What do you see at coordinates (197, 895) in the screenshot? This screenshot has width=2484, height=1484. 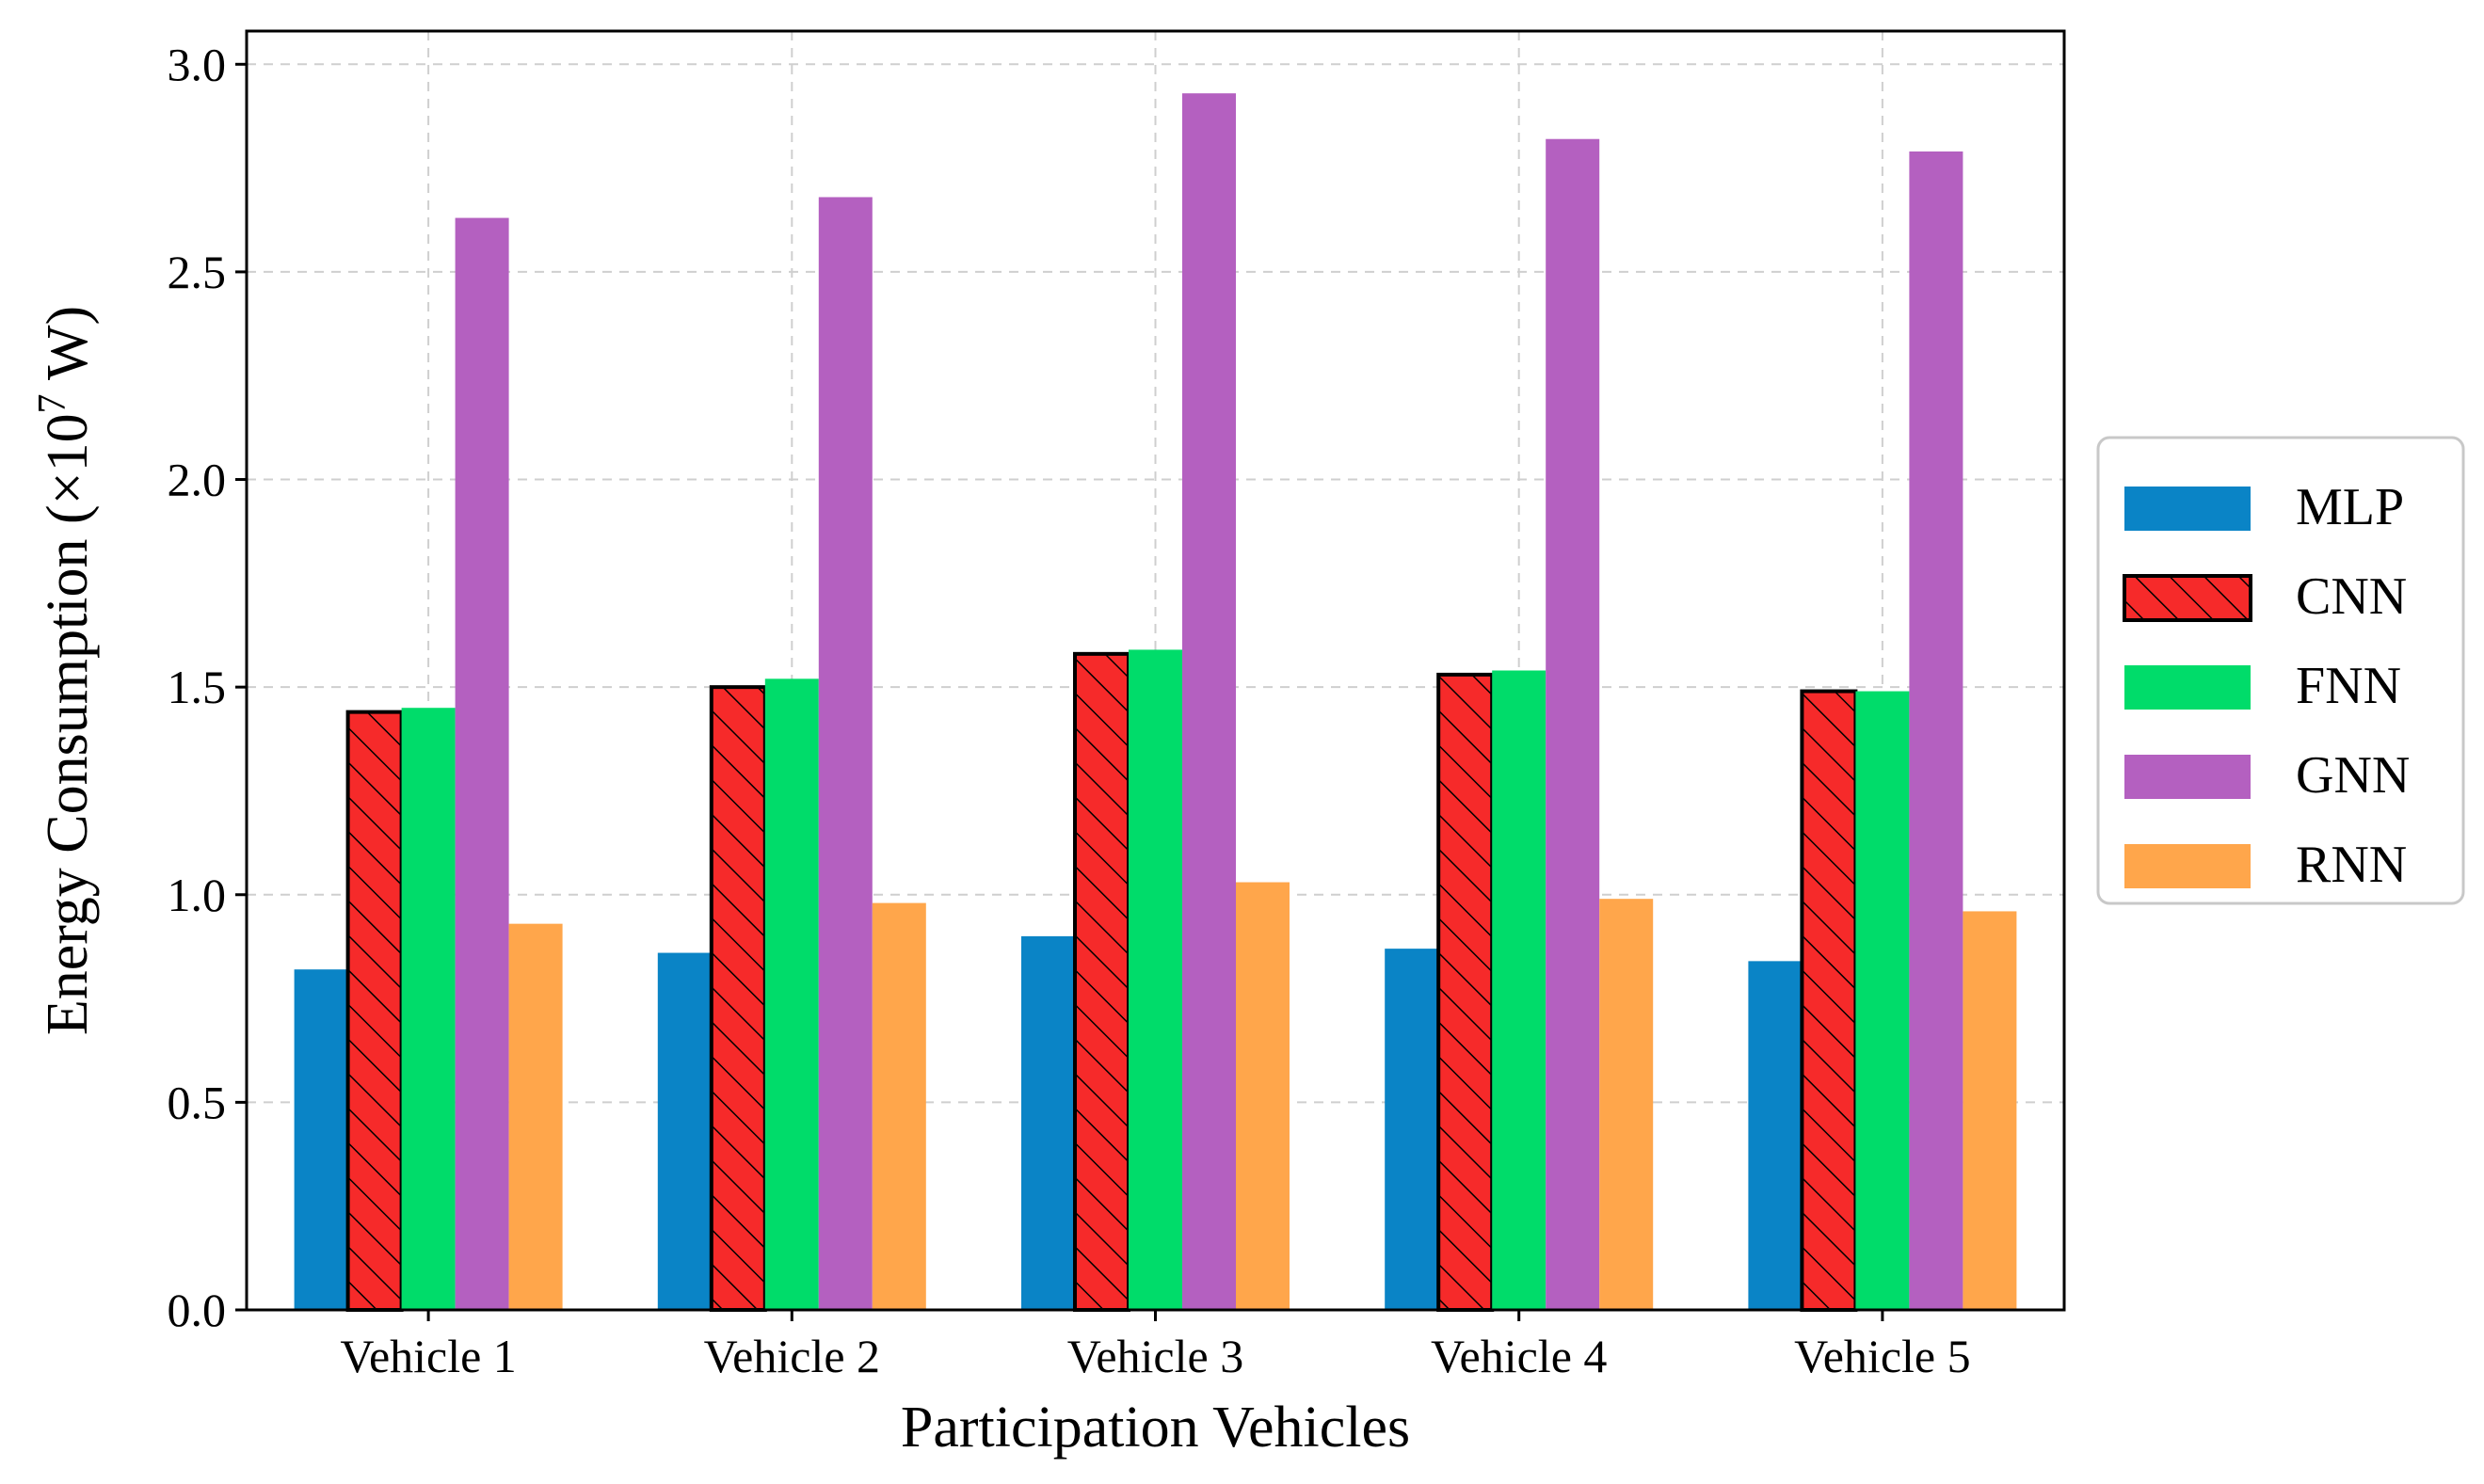 I see `y-tick-label: 1.0` at bounding box center [197, 895].